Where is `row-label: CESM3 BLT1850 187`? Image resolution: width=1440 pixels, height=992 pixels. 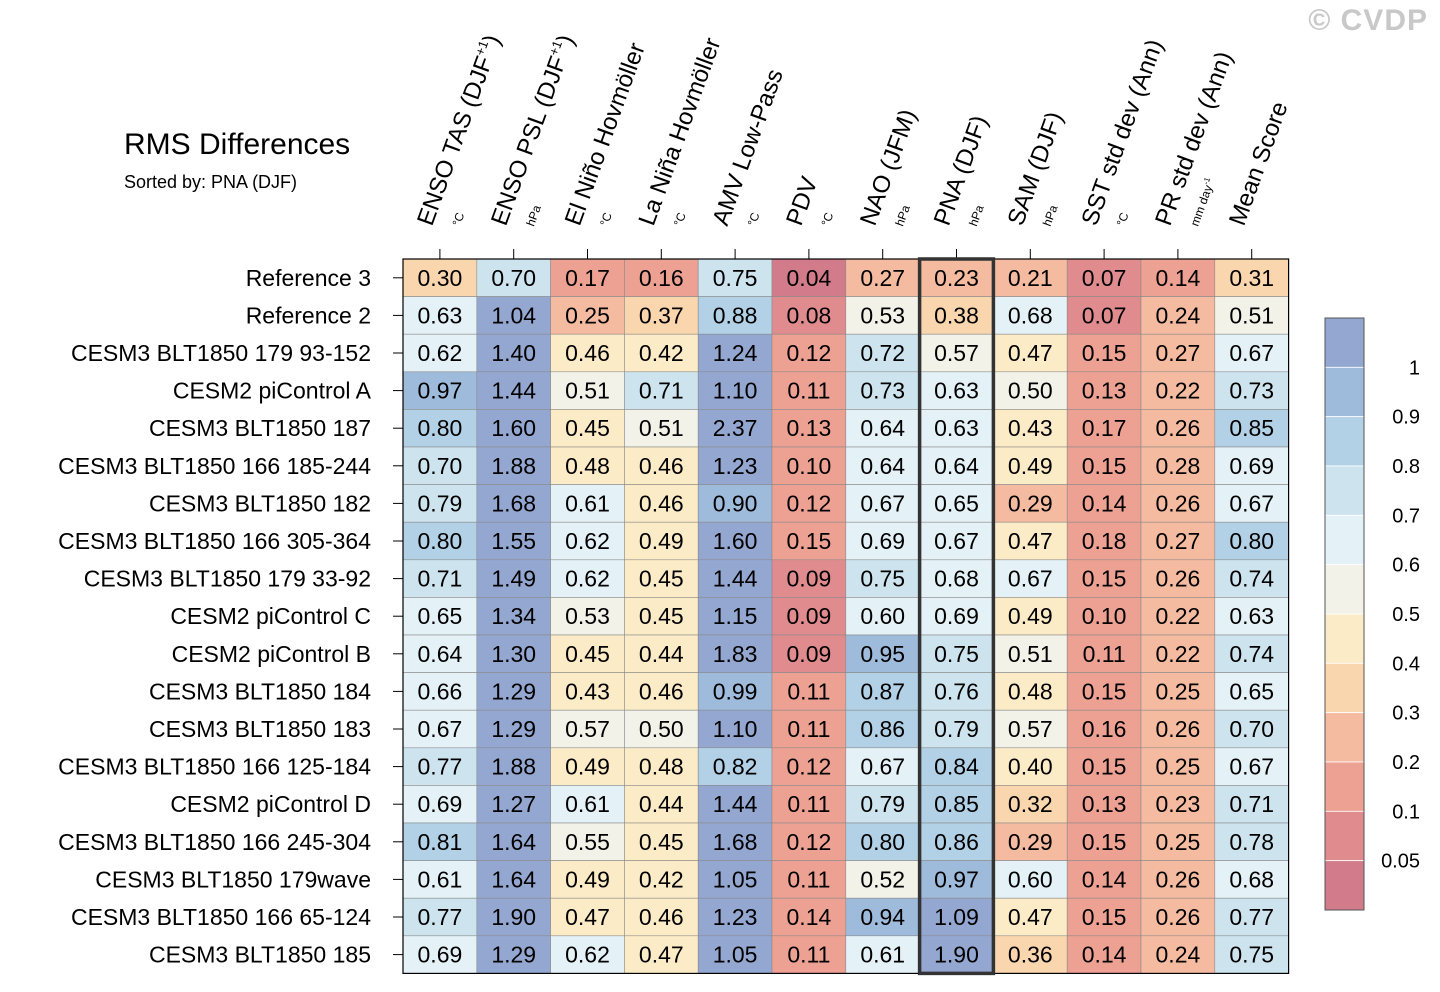 row-label: CESM3 BLT1850 187 is located at coordinates (260, 428).